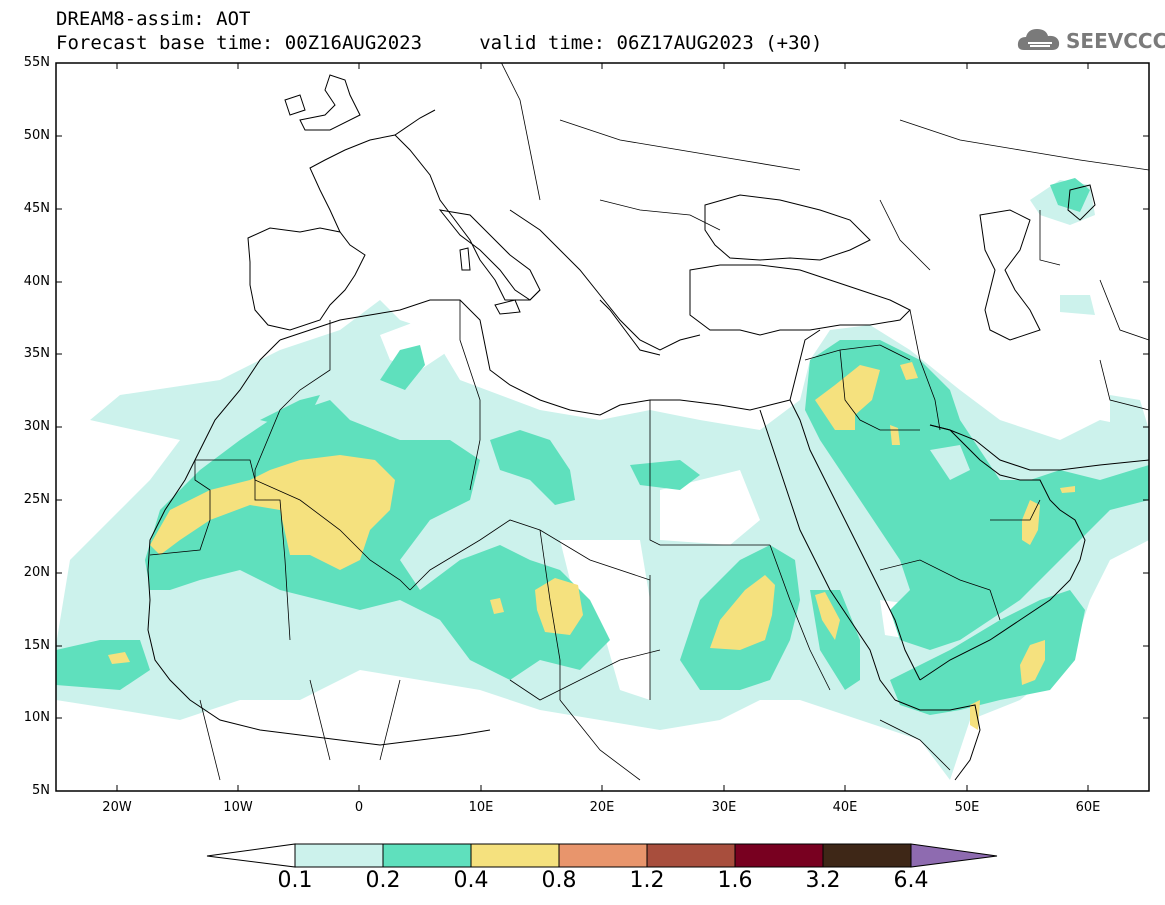 The width and height of the screenshot is (1165, 905). I want to click on seevccc-logo: SEEVCCC, so click(1090, 40).